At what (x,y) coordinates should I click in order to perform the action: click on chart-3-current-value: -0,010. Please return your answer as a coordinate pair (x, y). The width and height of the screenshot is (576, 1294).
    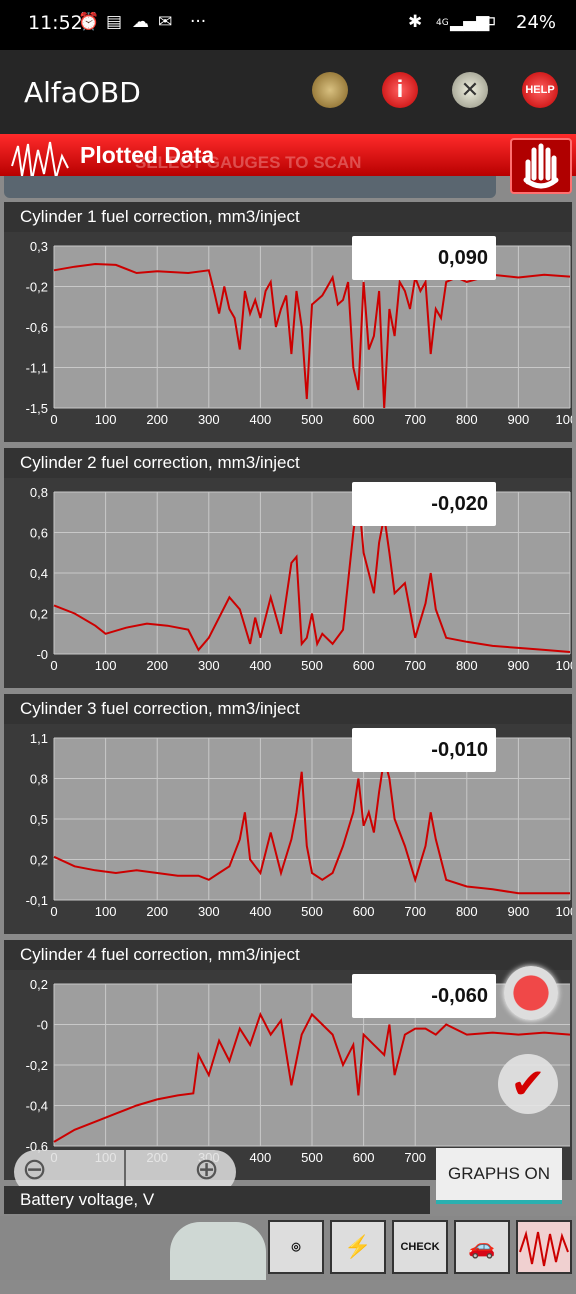
    Looking at the image, I should click on (424, 750).